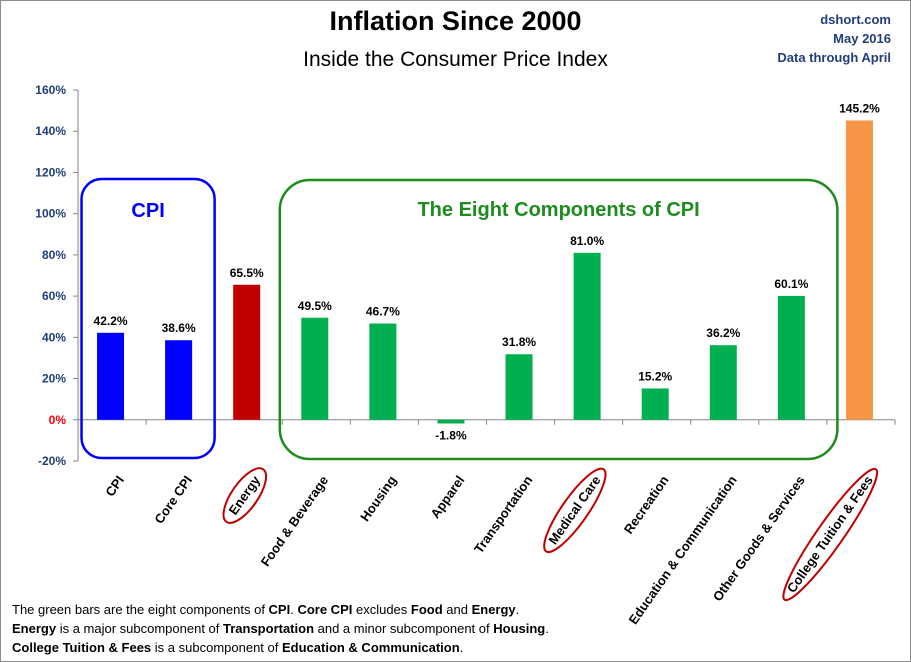 The width and height of the screenshot is (911, 662). I want to click on category-label-group: Housing, so click(378, 498).